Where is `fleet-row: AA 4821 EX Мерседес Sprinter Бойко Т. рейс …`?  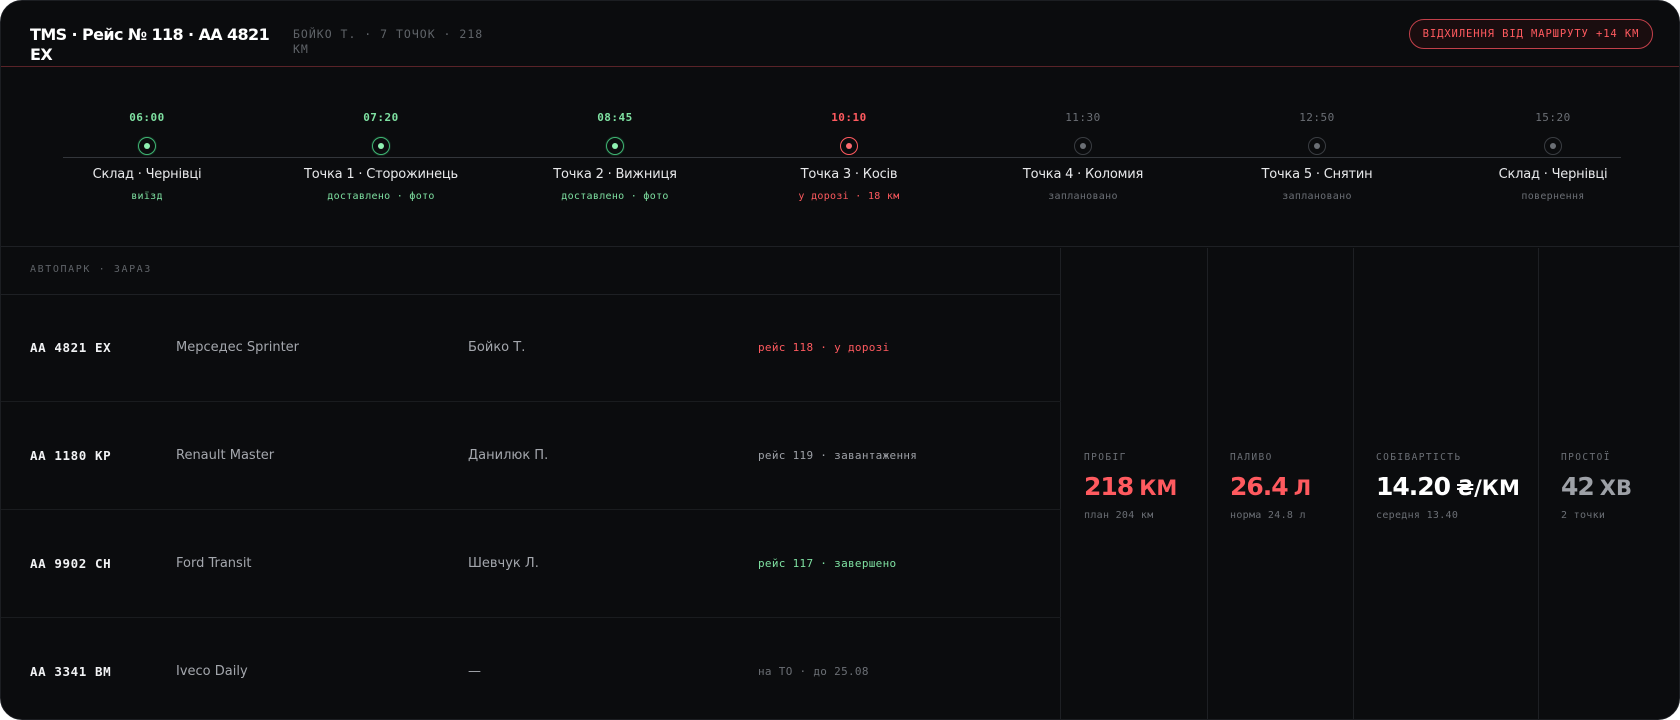 fleet-row: AA 4821 EX Мерседес Sprinter Бойко Т. рейс … is located at coordinates (531, 348).